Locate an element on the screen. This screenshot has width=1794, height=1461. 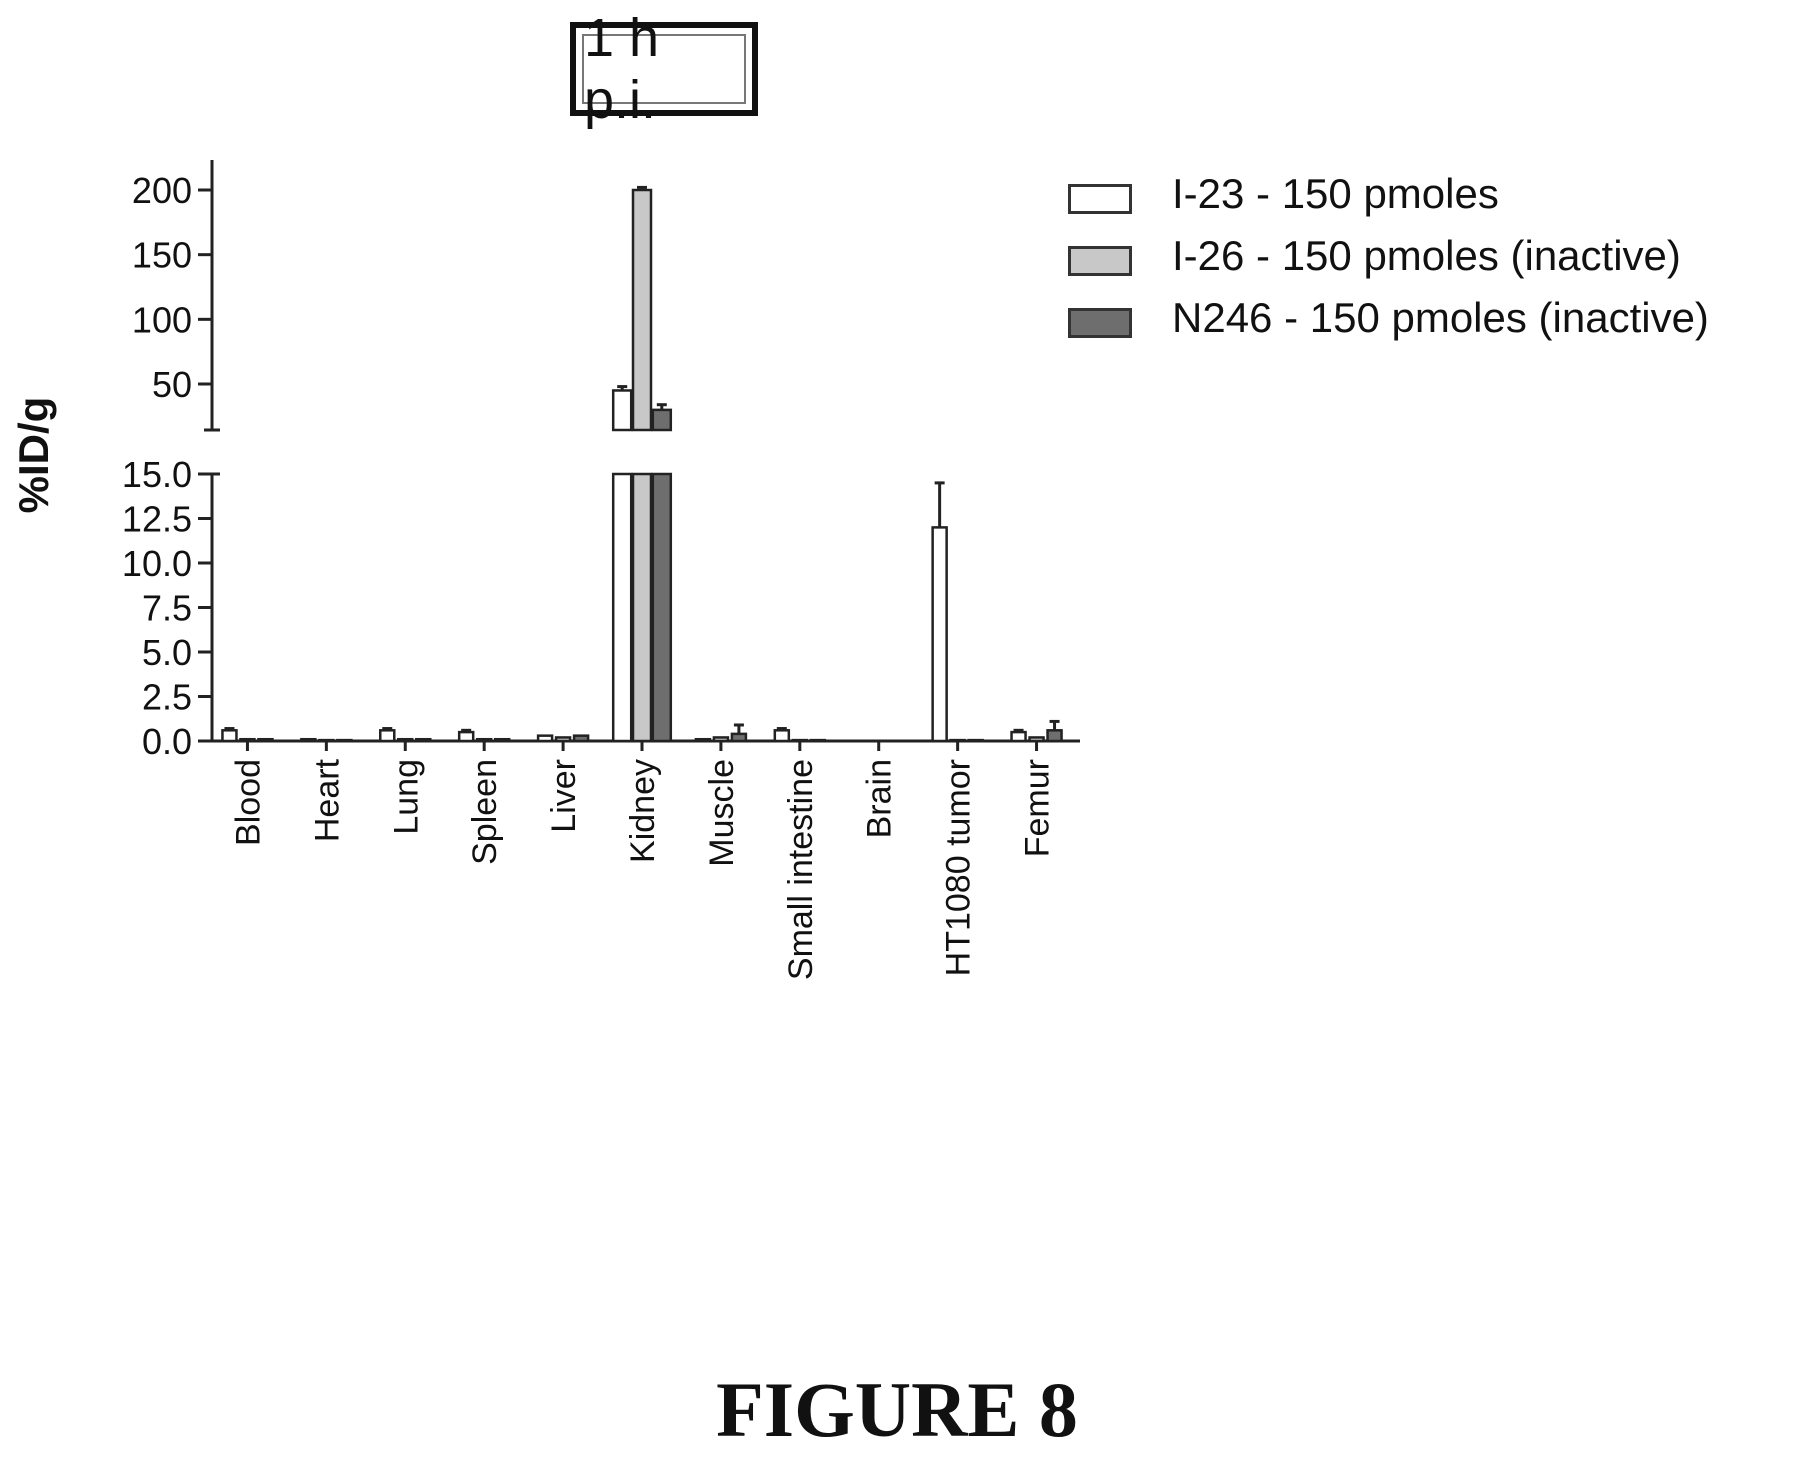
x-tick-label: HT1080 tumor is located at coordinates (959, 867).